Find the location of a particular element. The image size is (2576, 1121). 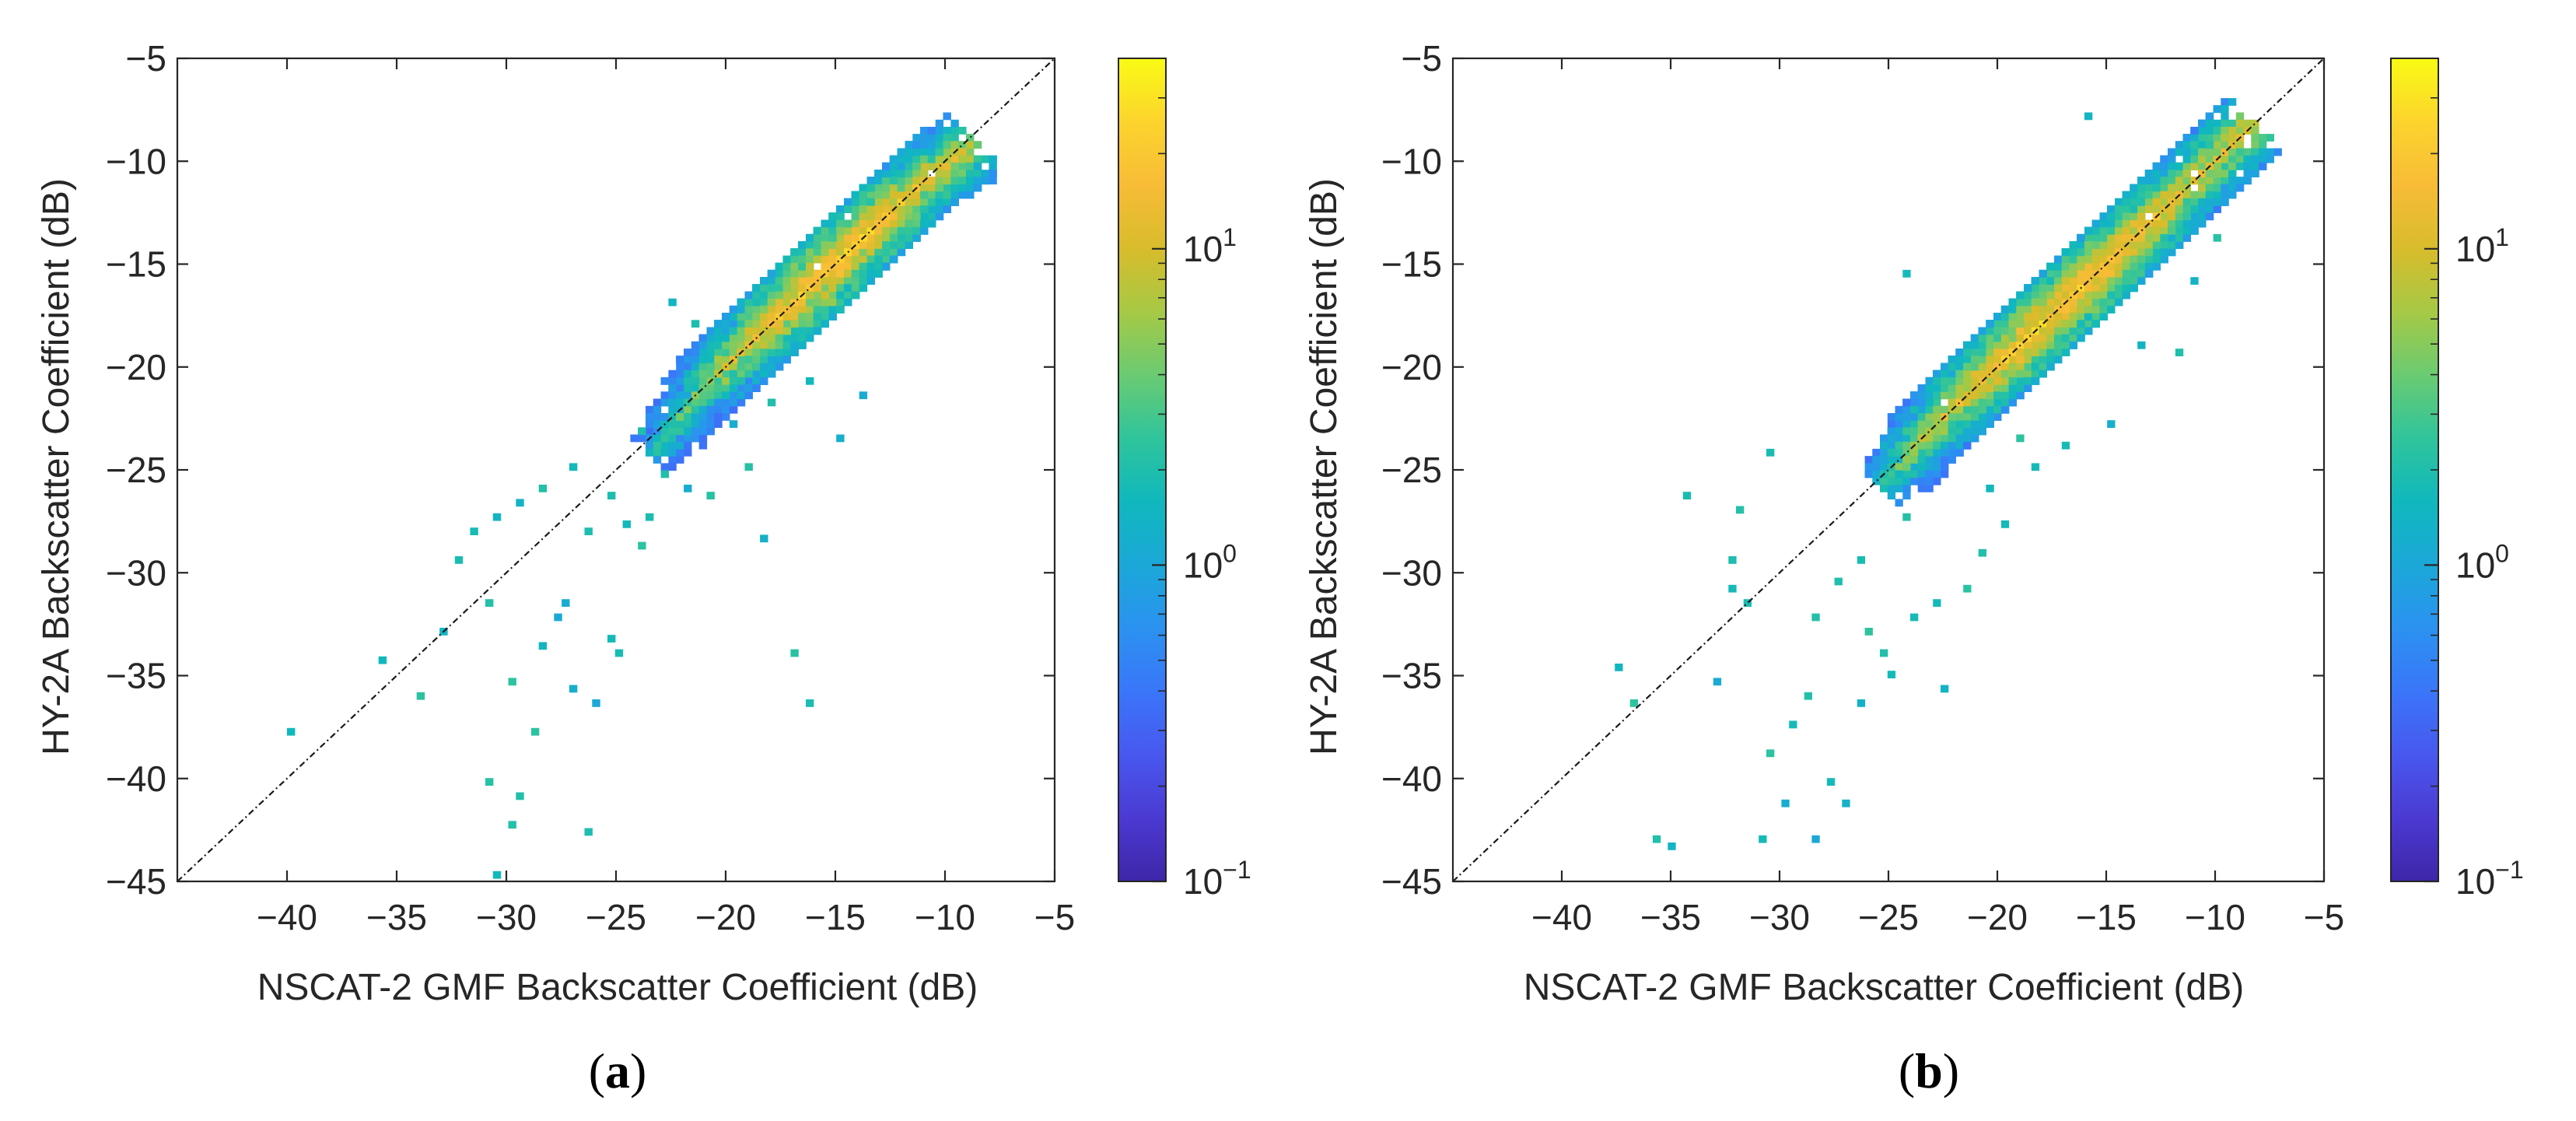

x-tick-label: −30 is located at coordinates (1780, 917).